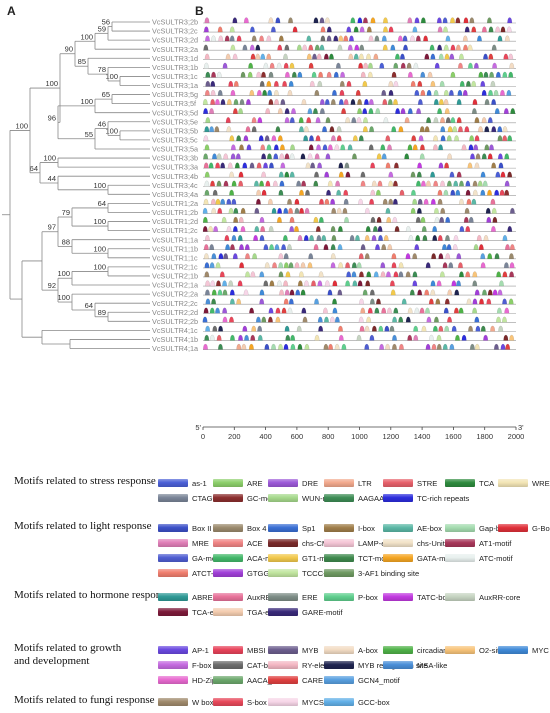  What do you see at coordinates (195, 498) in the screenshot?
I see `legend-item: CTAG-motif` at bounding box center [195, 498].